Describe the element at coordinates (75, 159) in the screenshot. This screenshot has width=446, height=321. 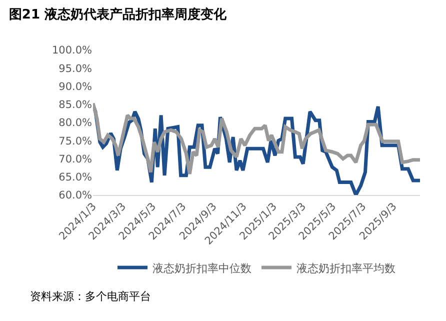
I see `y-tick-label: 70.0%` at that location.